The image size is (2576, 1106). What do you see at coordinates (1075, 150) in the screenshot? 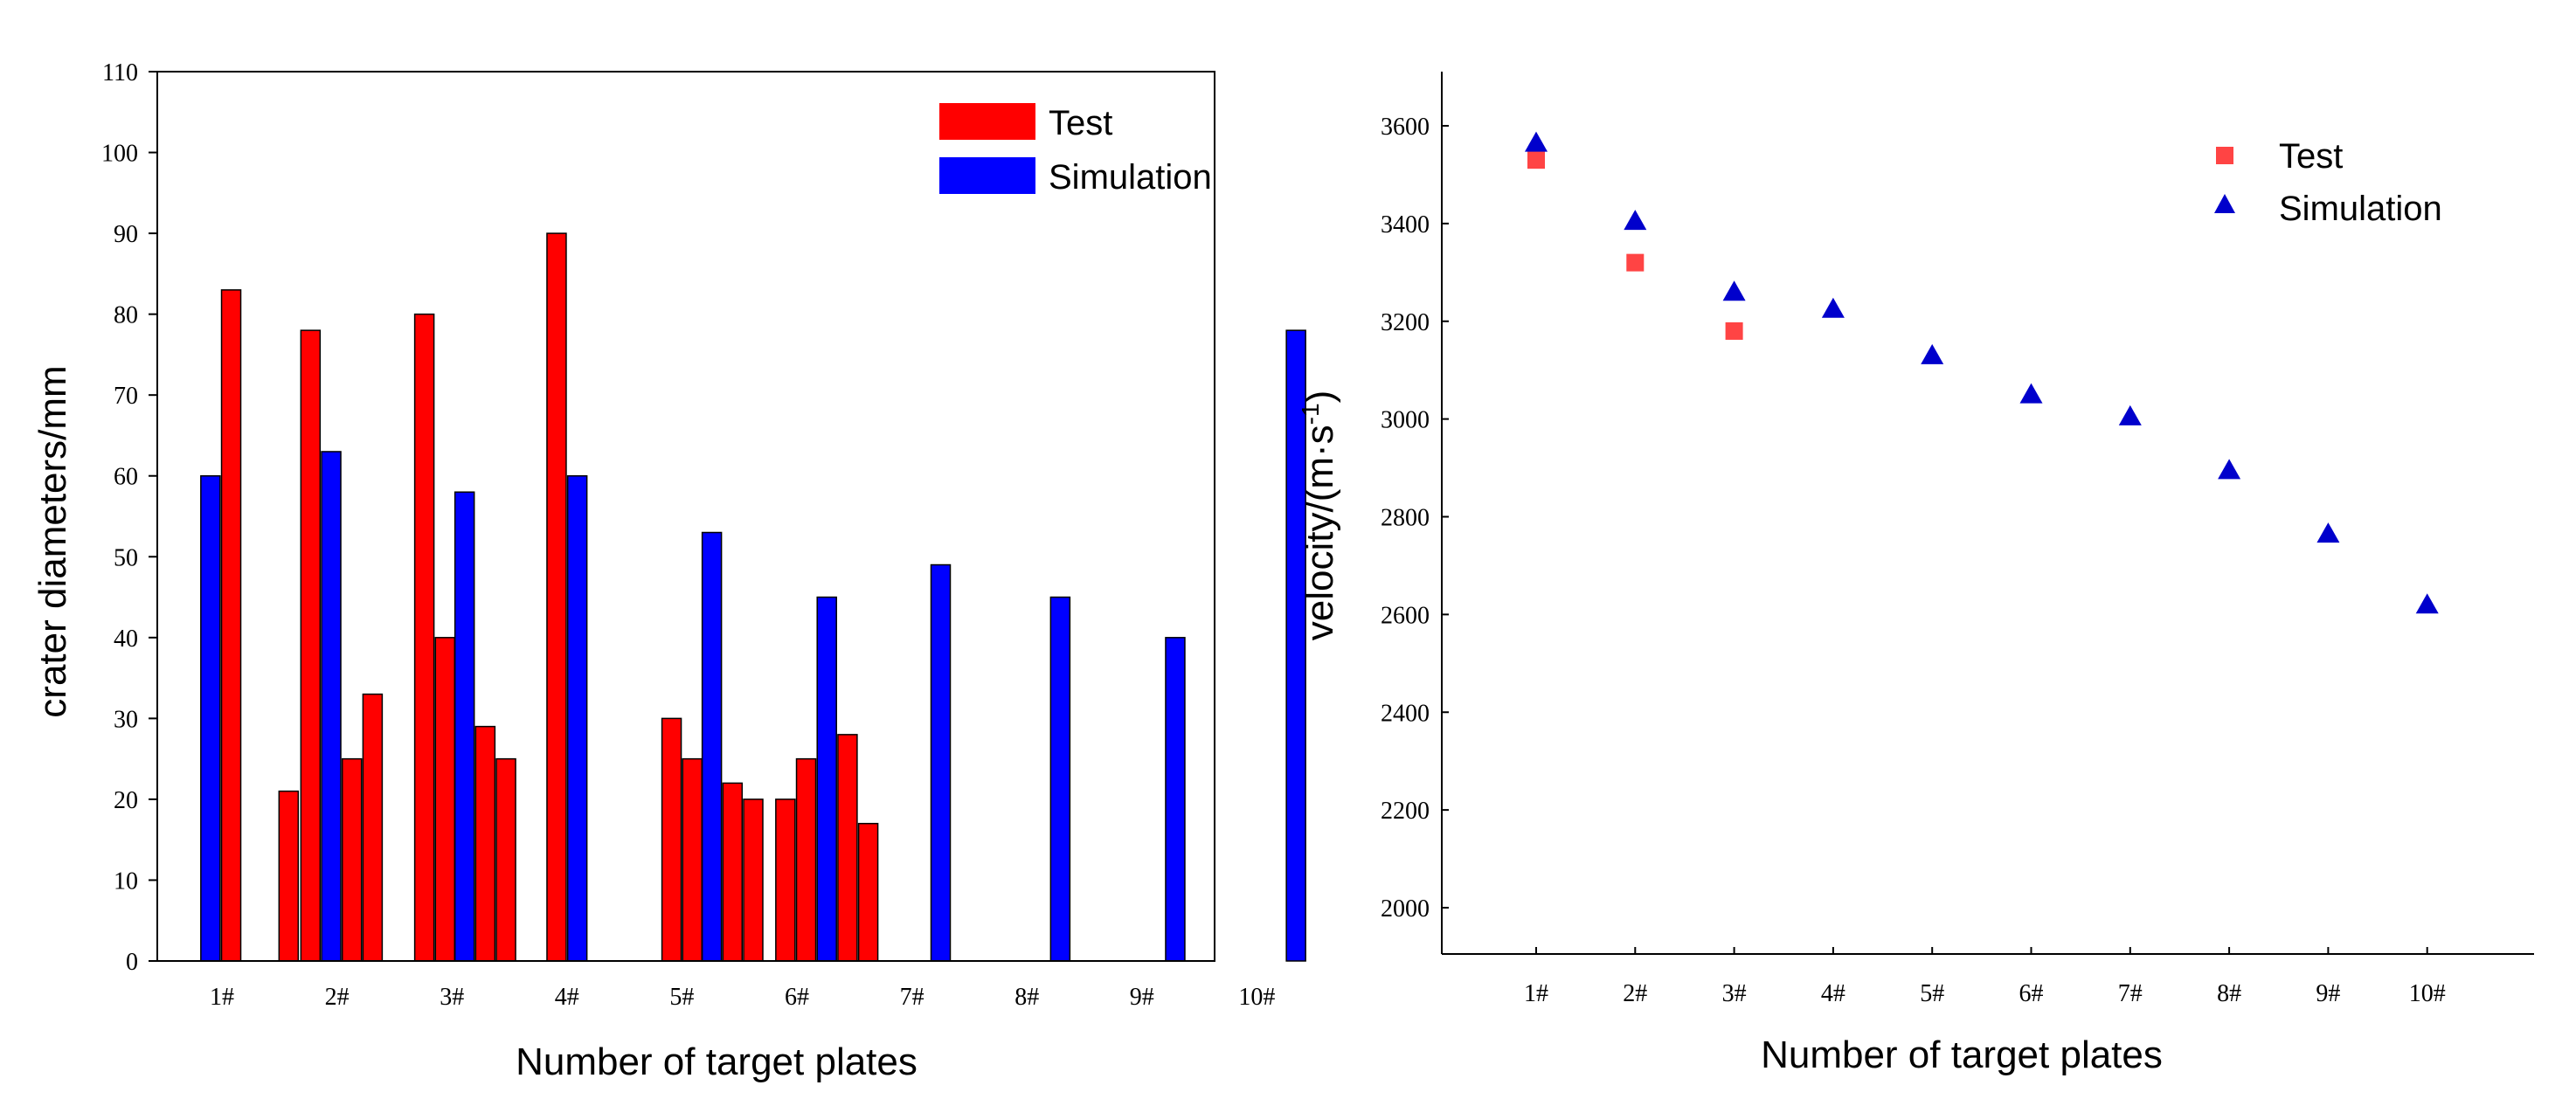
I see `bar-legend: Test Simulation` at bounding box center [1075, 150].